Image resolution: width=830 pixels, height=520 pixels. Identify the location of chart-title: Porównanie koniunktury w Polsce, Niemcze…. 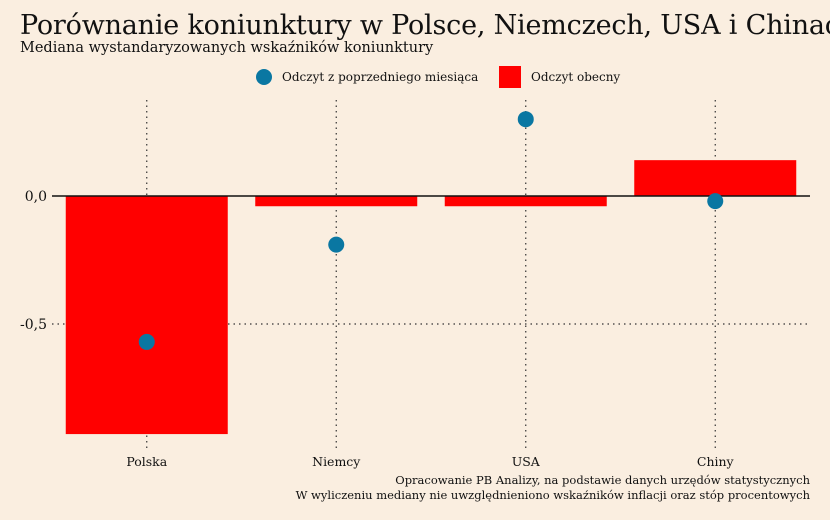
(425, 25).